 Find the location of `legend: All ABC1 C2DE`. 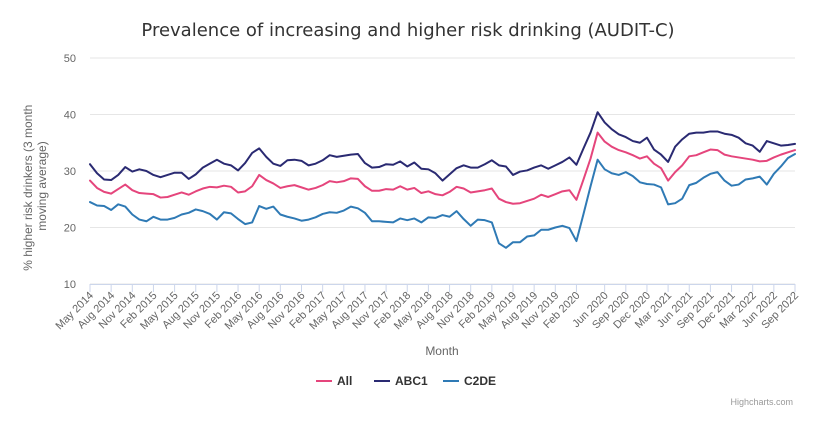

legend: All ABC1 C2DE is located at coordinates (406, 381).